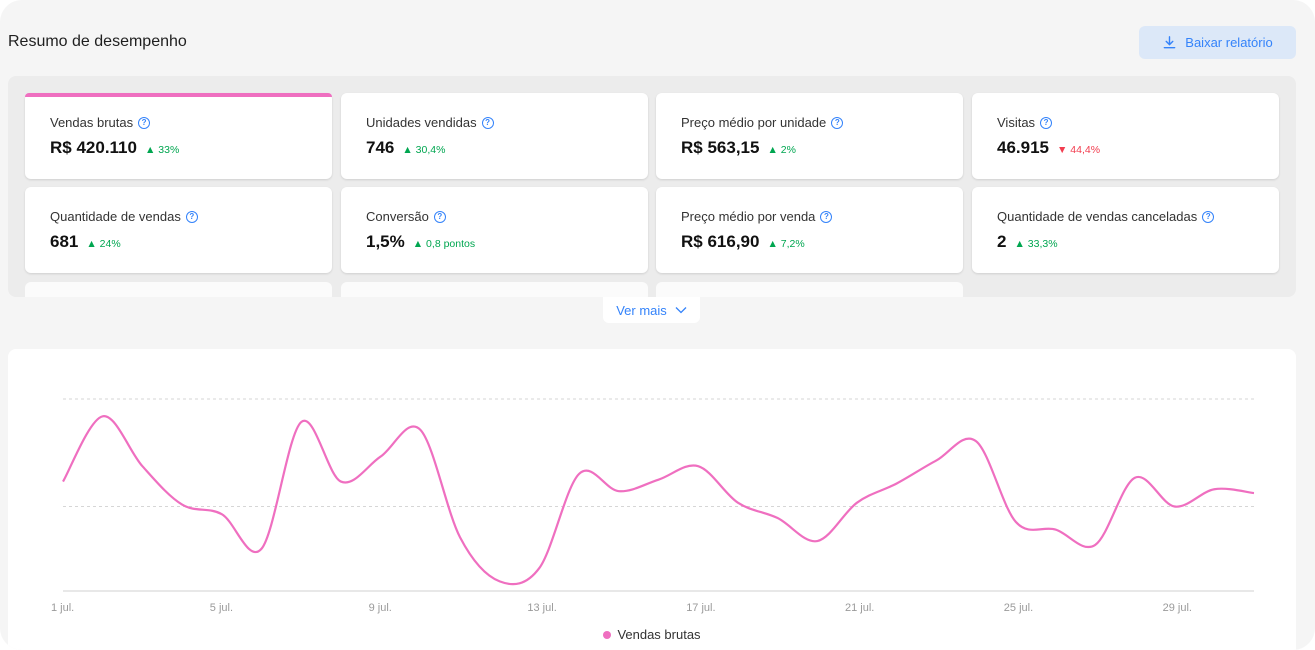 The width and height of the screenshot is (1315, 650). What do you see at coordinates (385, 241) in the screenshot?
I see `metric-value: 1,5%` at bounding box center [385, 241].